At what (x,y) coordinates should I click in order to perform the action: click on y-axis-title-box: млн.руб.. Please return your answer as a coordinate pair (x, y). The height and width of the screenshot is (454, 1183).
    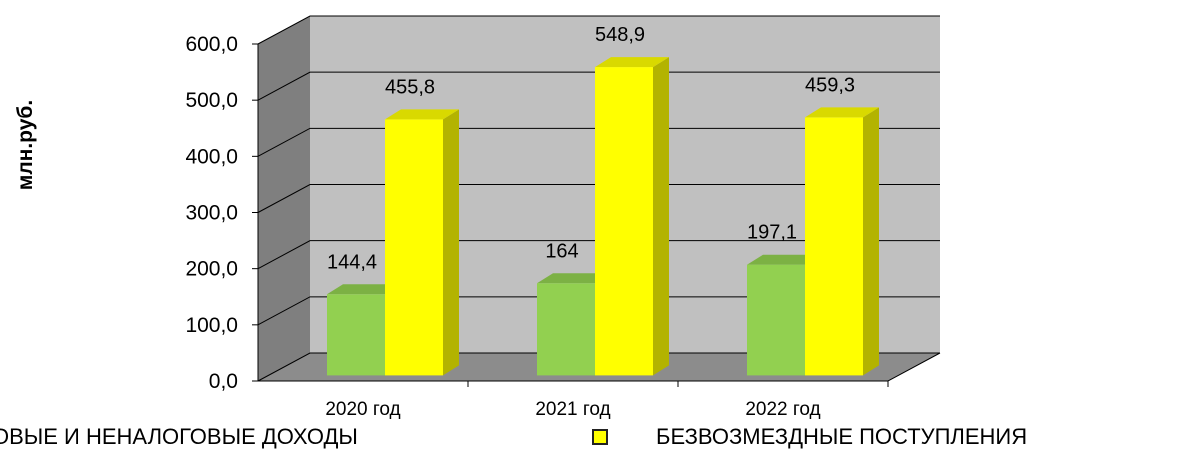
    Looking at the image, I should click on (26, 145).